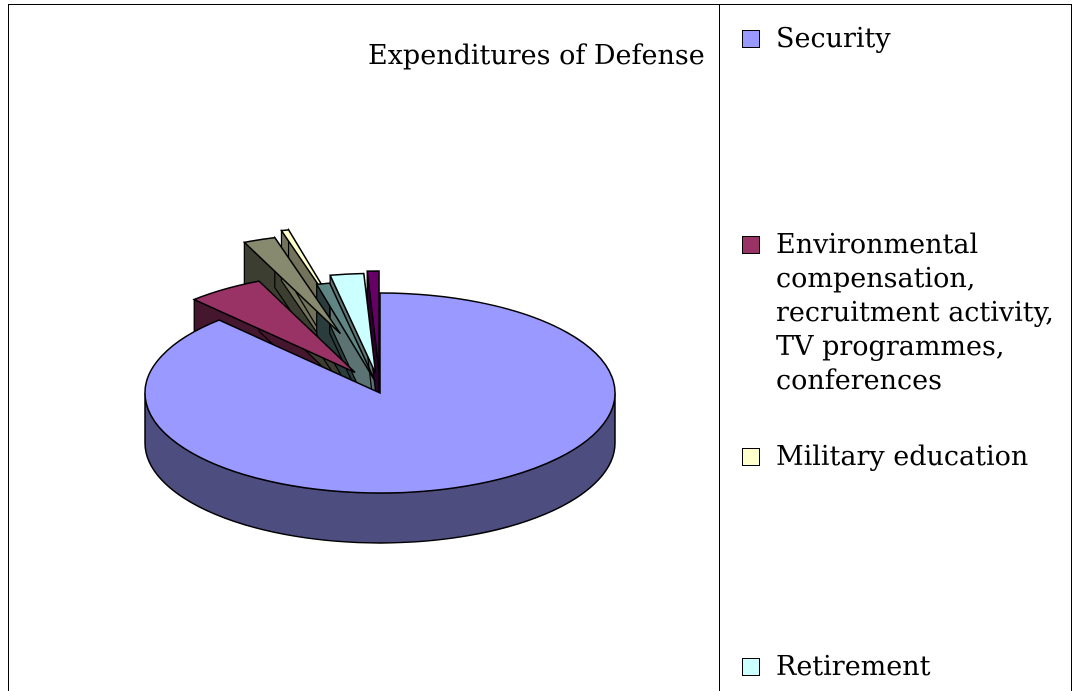 The width and height of the screenshot is (1075, 691). What do you see at coordinates (536, 55) in the screenshot?
I see `chart-title: Expenditures of Defense` at bounding box center [536, 55].